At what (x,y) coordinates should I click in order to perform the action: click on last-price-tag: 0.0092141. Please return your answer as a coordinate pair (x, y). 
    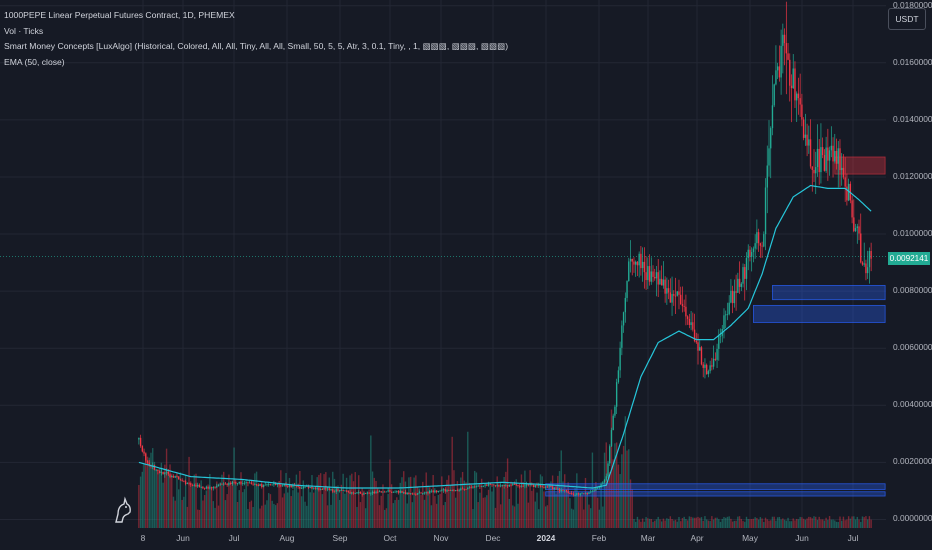
    Looking at the image, I should click on (909, 258).